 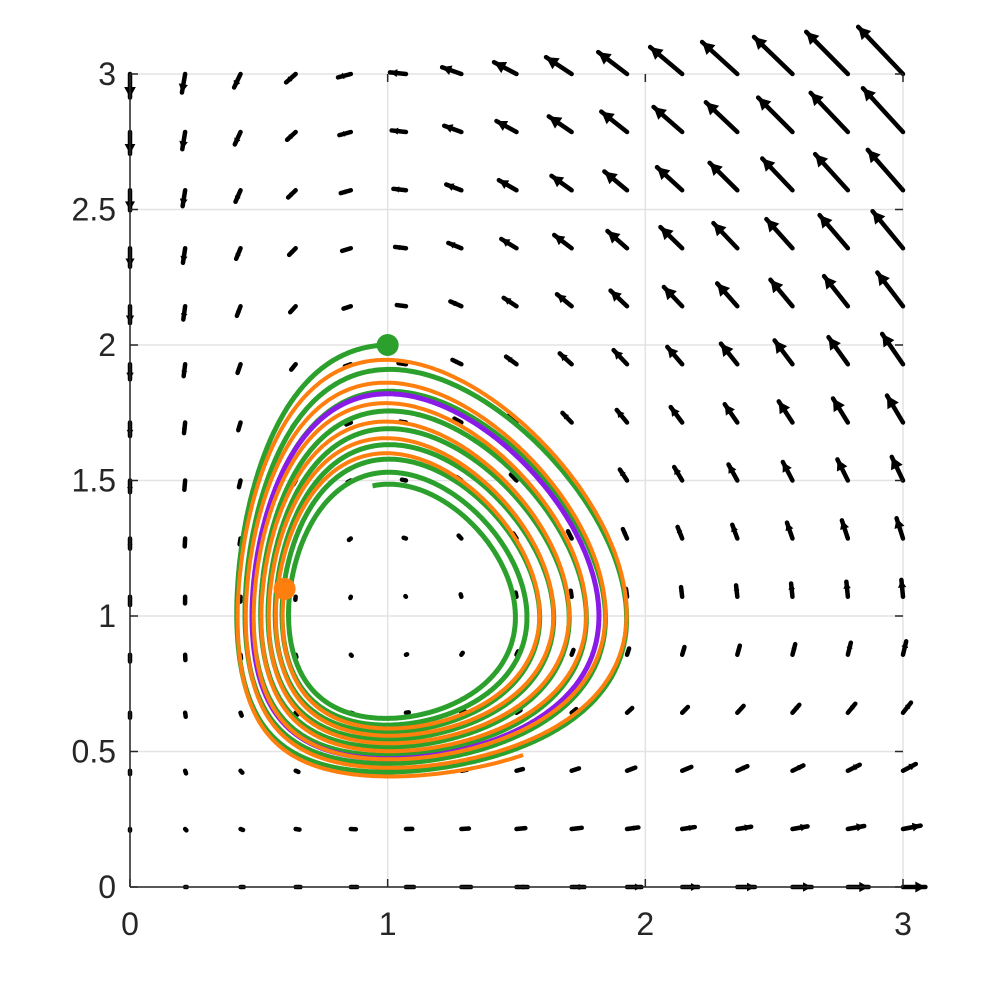 I want to click on y-tick-label: 1.5, so click(x=94, y=481).